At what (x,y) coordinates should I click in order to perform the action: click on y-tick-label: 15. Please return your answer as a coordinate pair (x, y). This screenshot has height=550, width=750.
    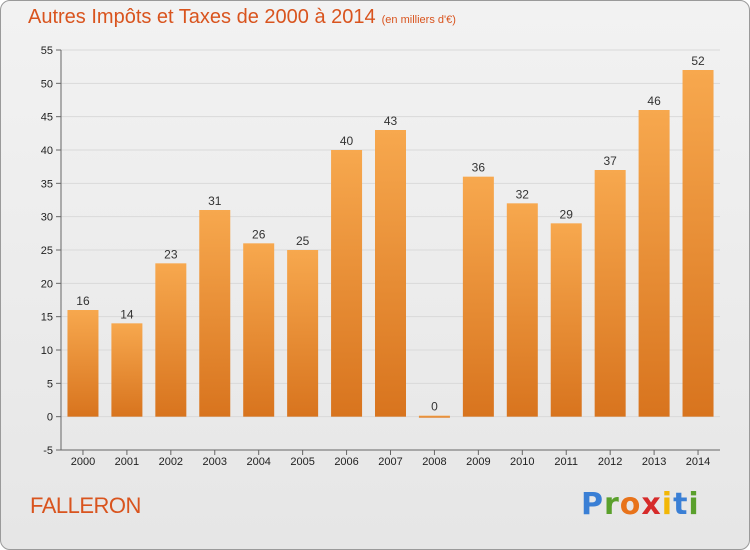
    Looking at the image, I should click on (47, 318).